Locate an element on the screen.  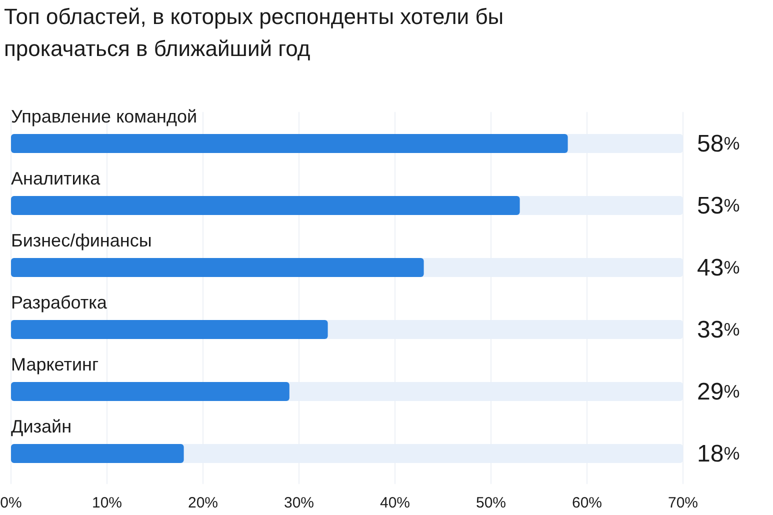
x-tick-label: 70% is located at coordinates (683, 503).